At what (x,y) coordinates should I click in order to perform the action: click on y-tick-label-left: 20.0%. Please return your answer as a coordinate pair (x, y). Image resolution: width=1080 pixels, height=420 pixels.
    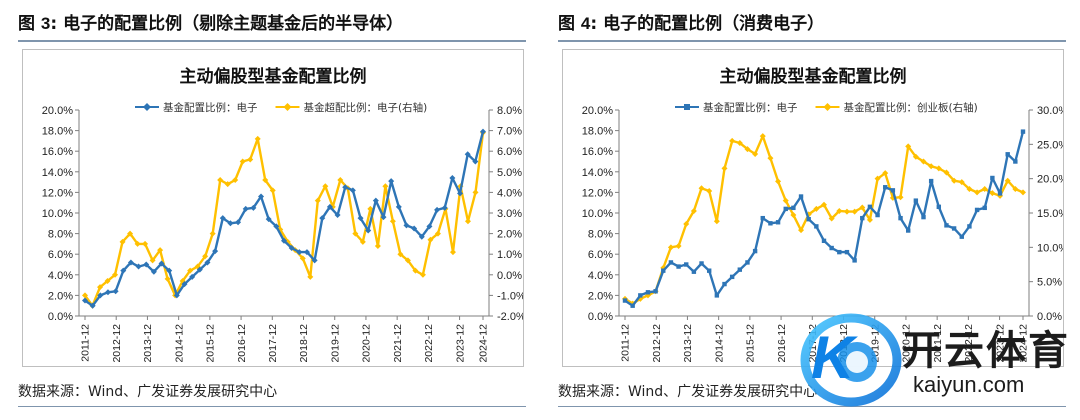
    Looking at the image, I should click on (57, 111).